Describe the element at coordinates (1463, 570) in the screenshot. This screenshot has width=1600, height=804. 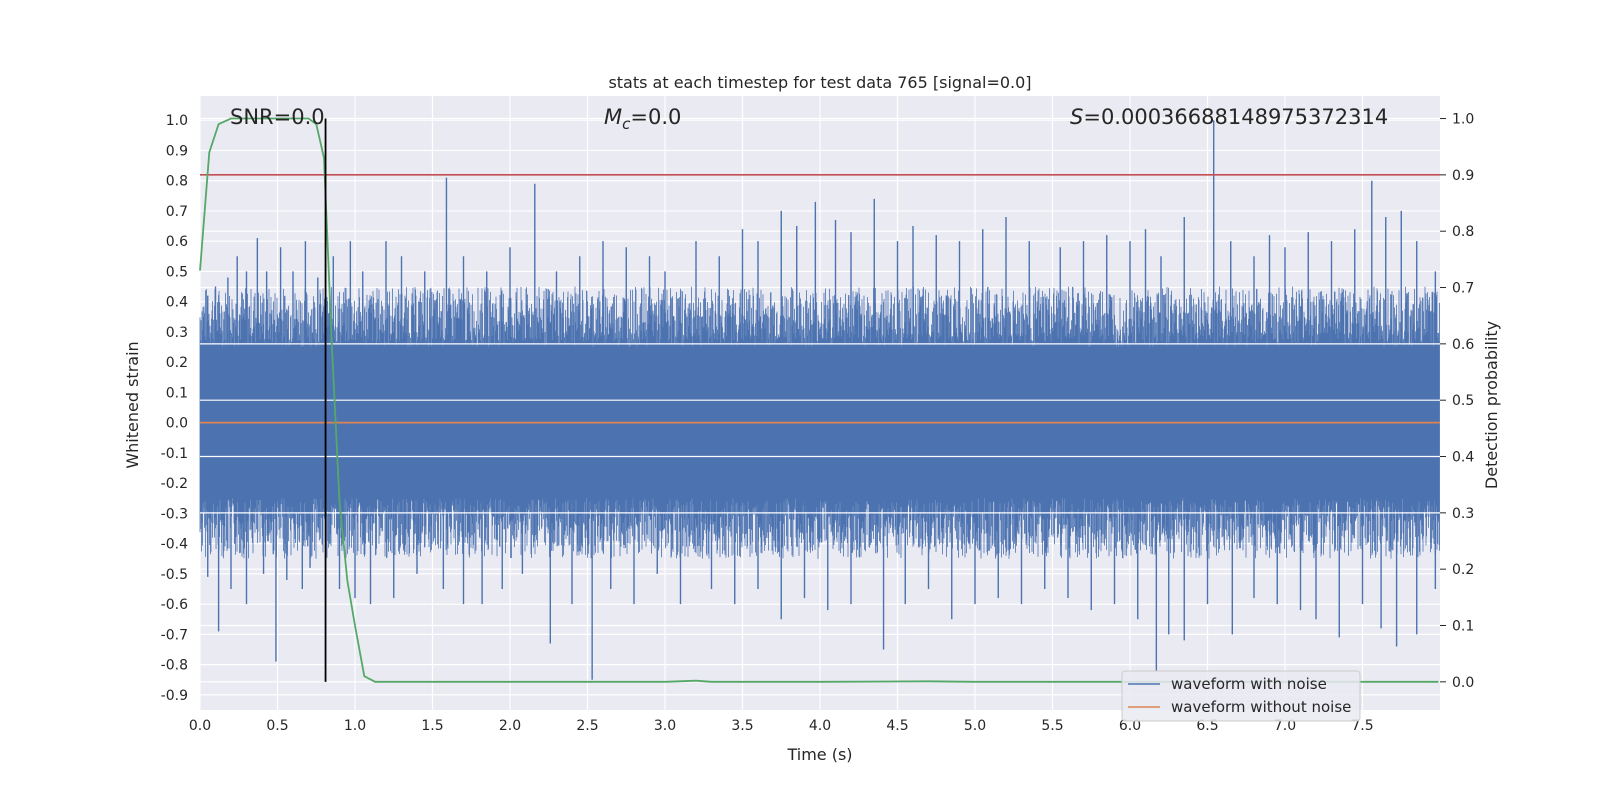
I see `y2-tick-label: 0.2` at that location.